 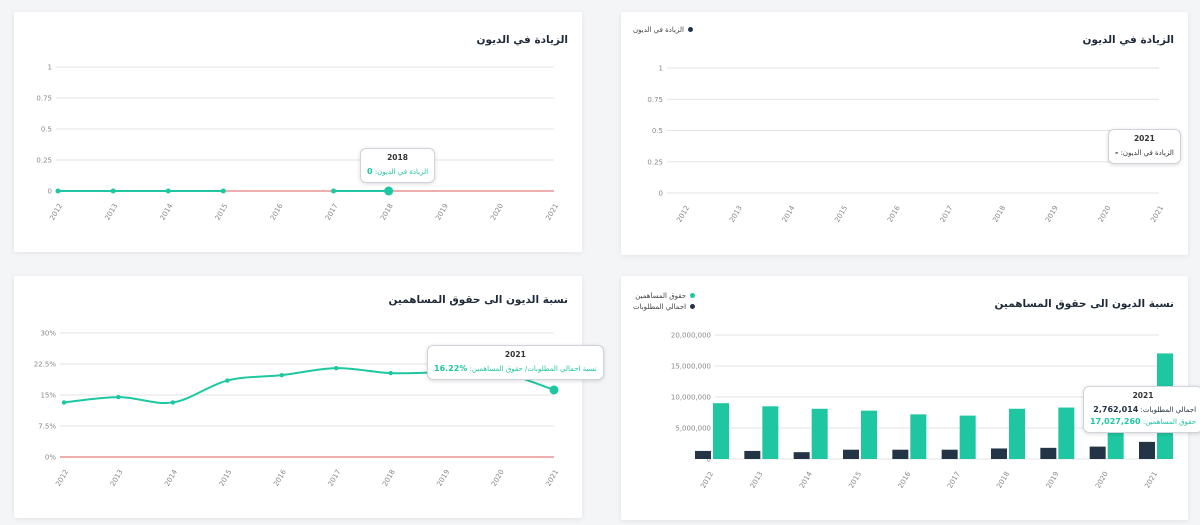 I want to click on y-tick-label: 1, so click(x=50, y=68).